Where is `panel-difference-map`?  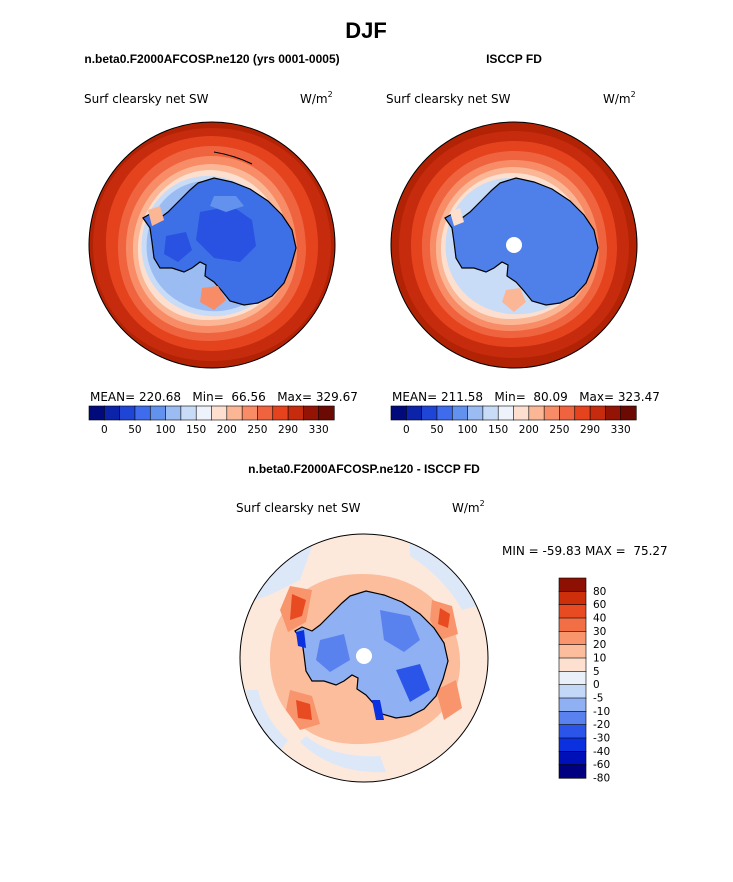
panel-difference-map is located at coordinates (364, 658).